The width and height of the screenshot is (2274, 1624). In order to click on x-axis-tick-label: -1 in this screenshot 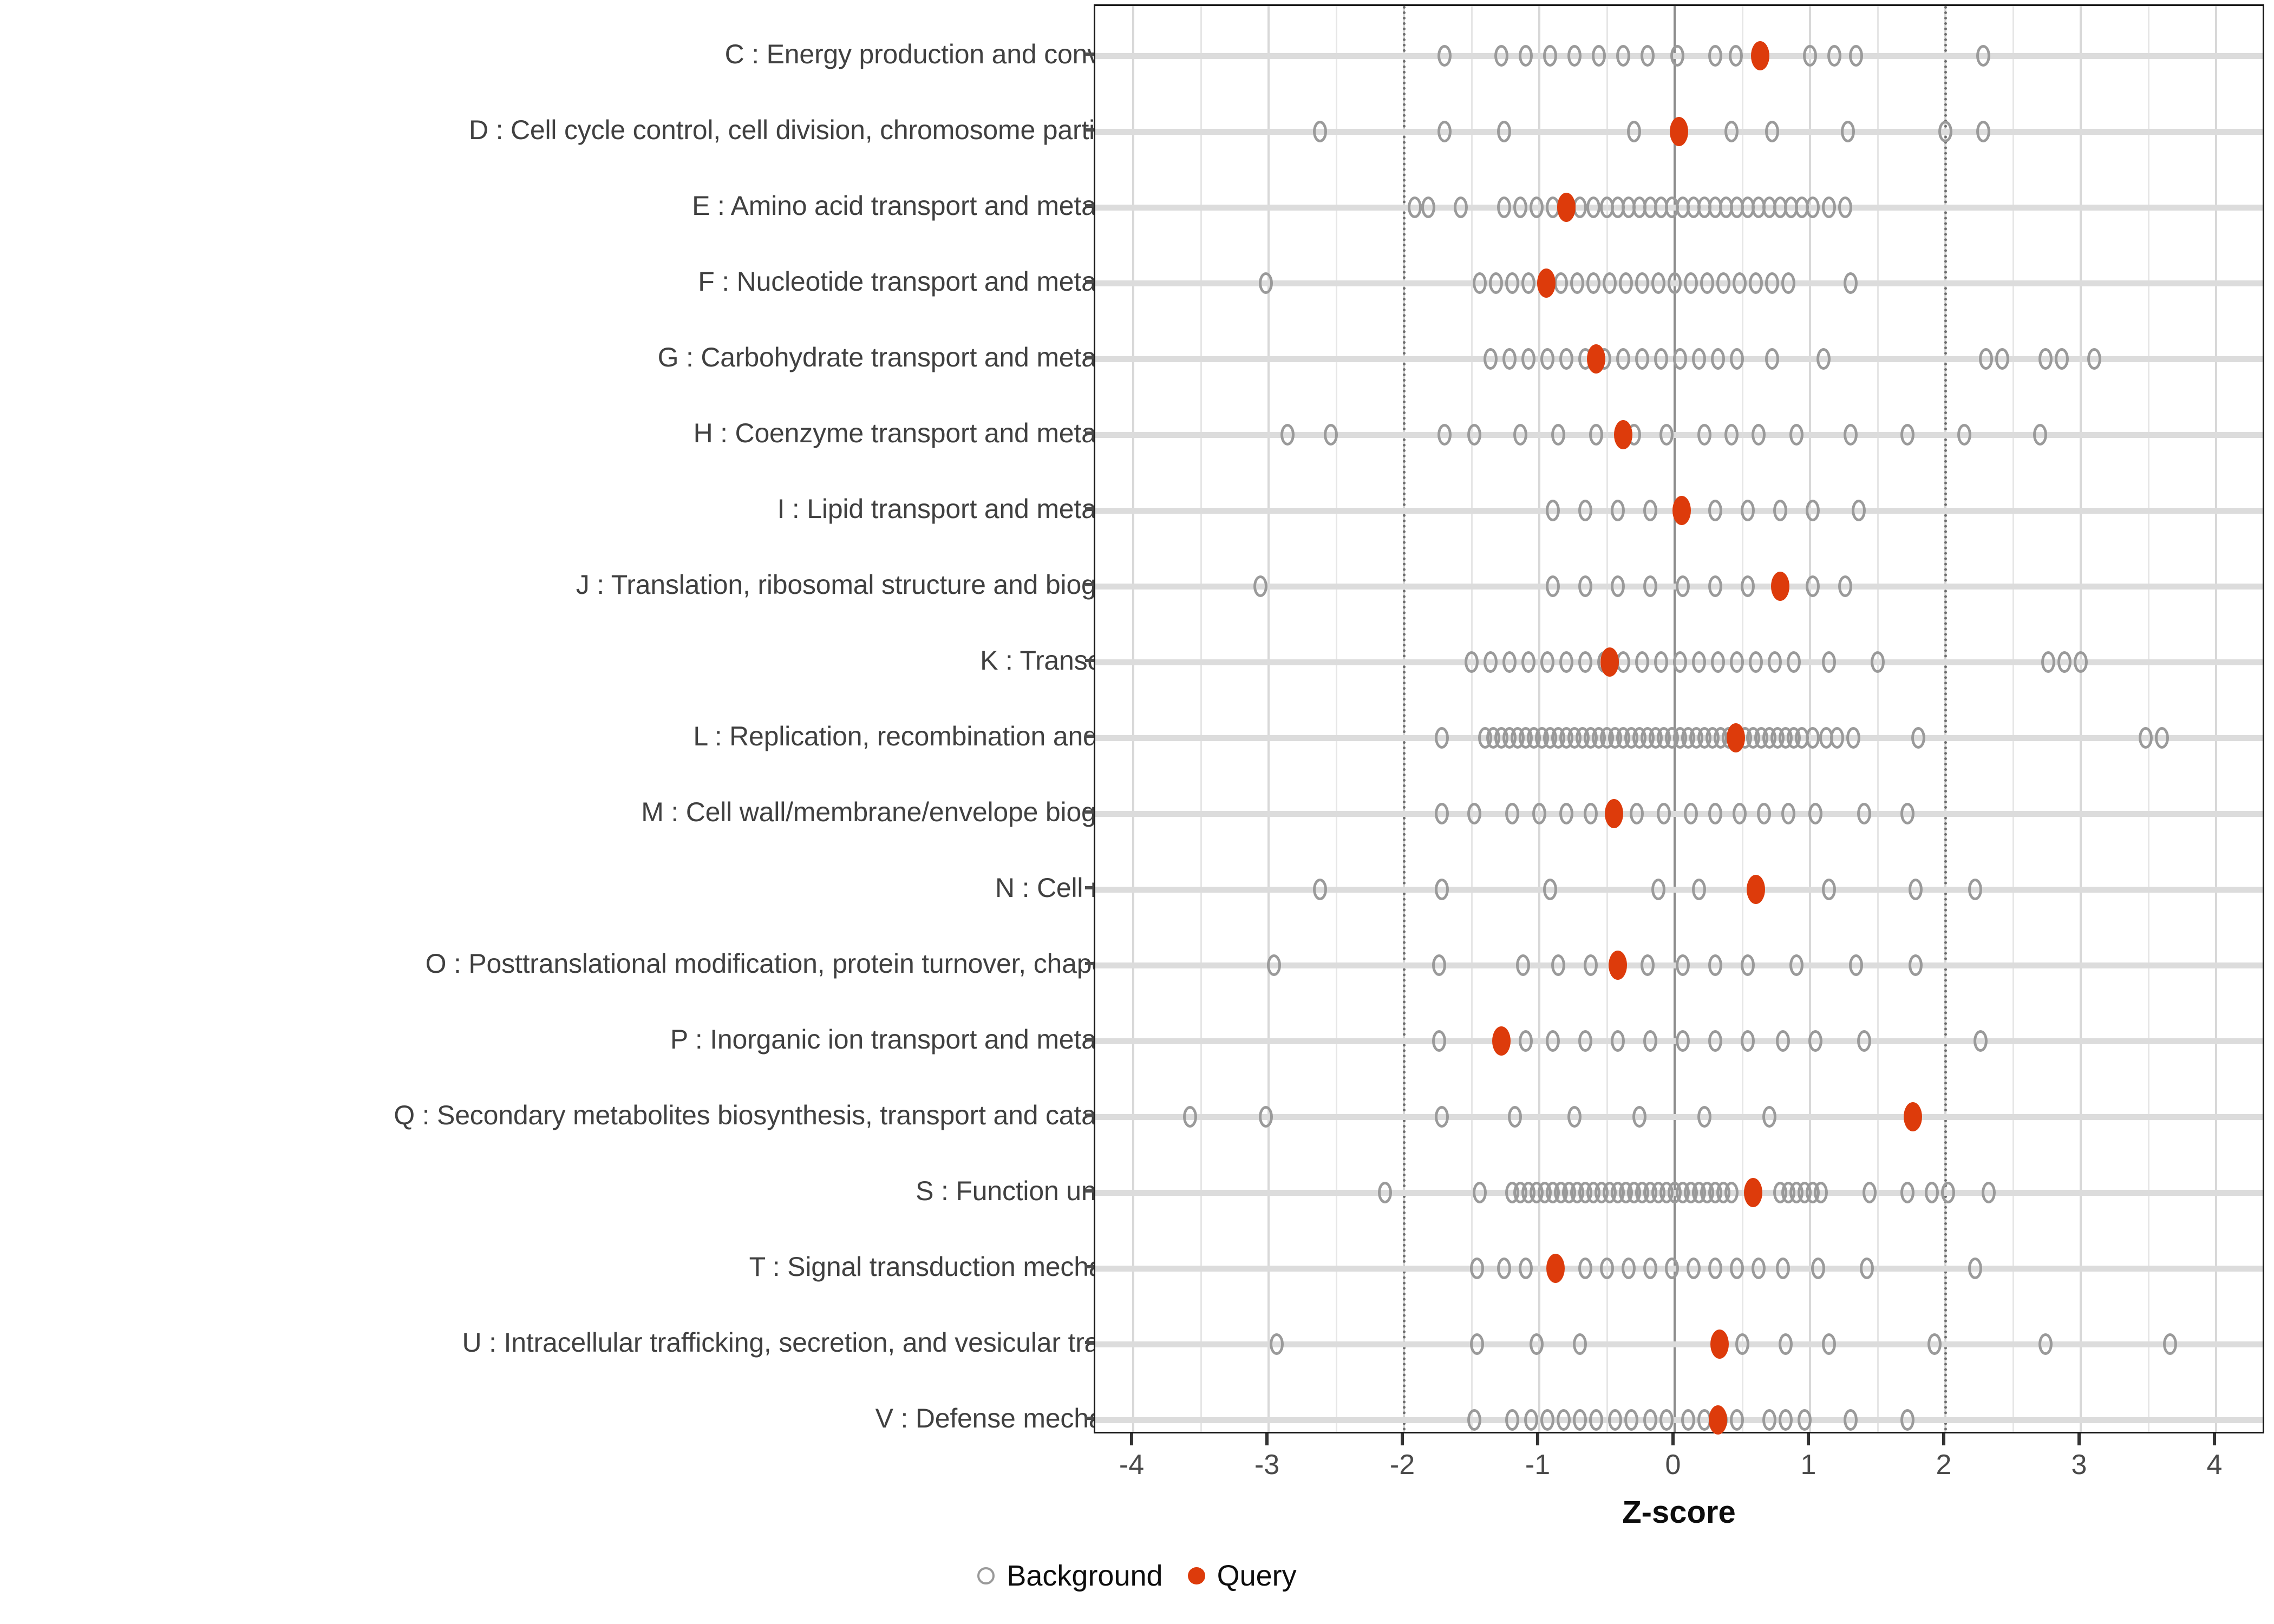, I will do `click(1538, 1465)`.